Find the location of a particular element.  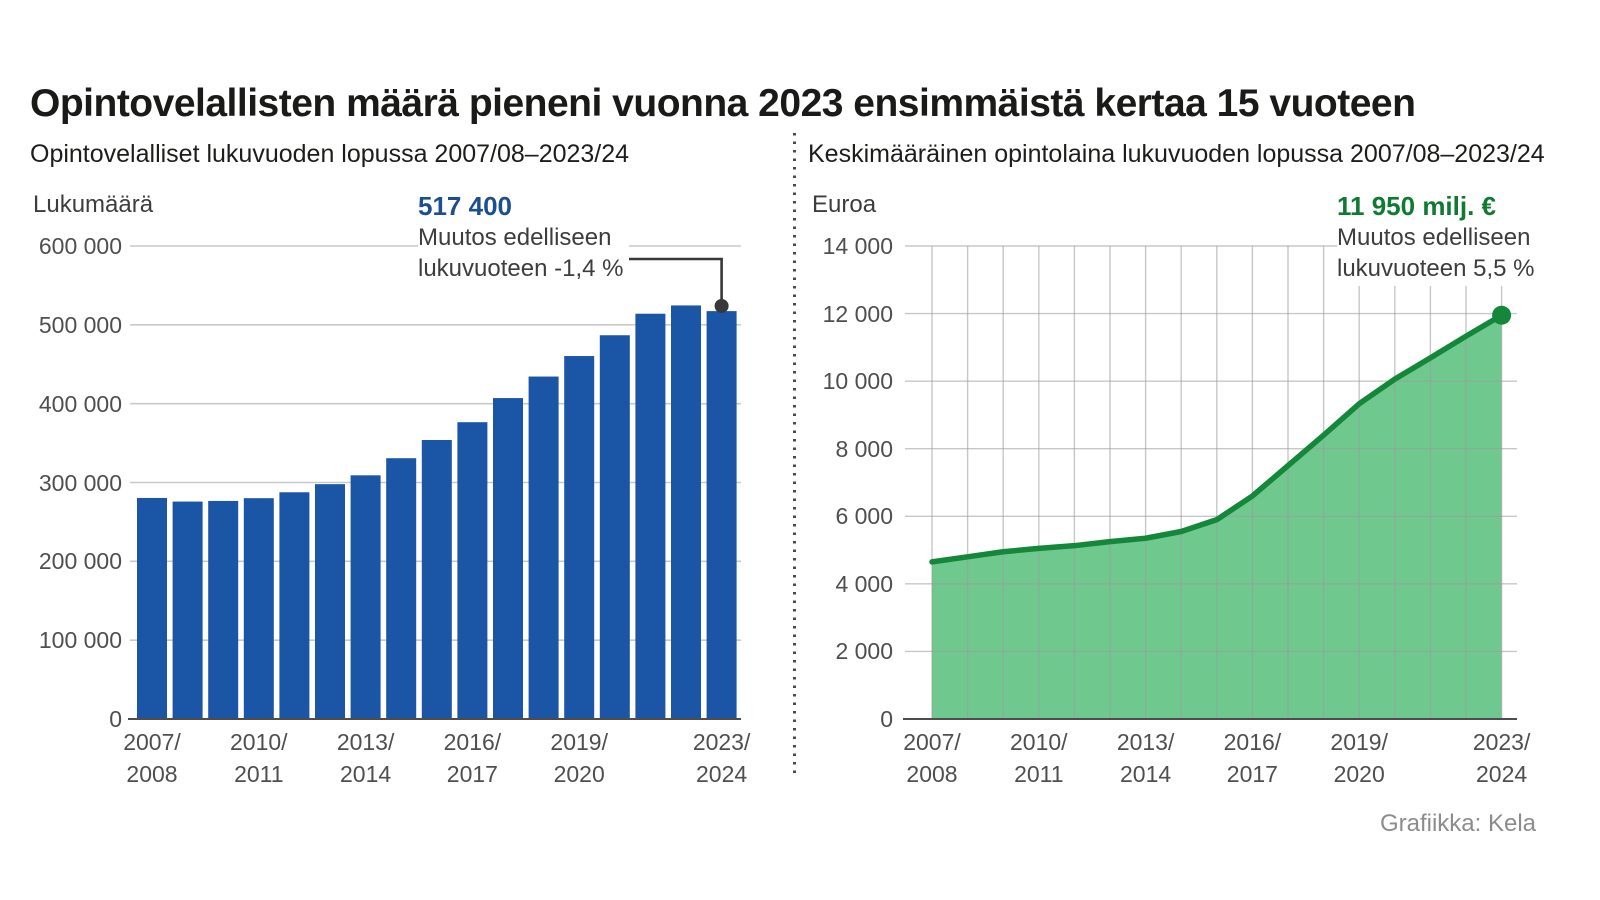

area-chart-endpoint-dot is located at coordinates (1502, 315).